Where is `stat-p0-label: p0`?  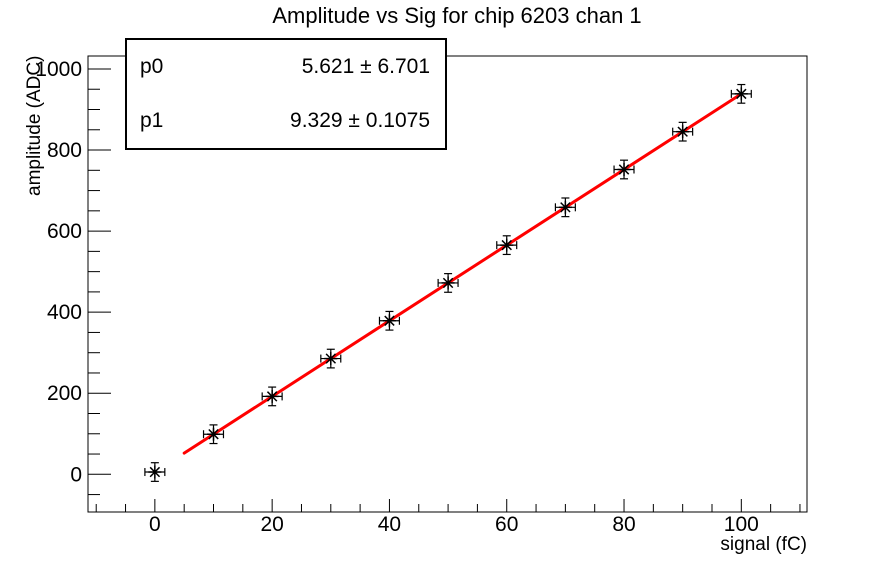
stat-p0-label: p0 is located at coordinates (152, 66).